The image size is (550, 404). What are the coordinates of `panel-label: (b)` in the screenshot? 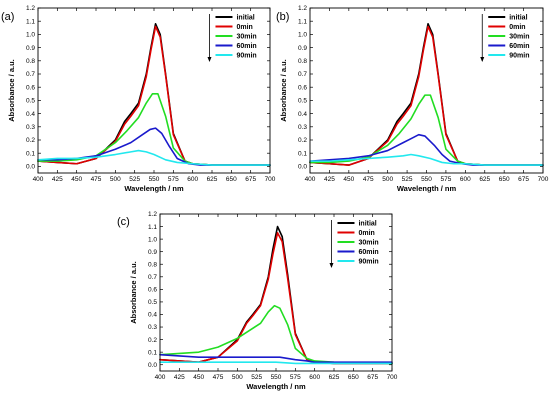 It's located at (282, 17).